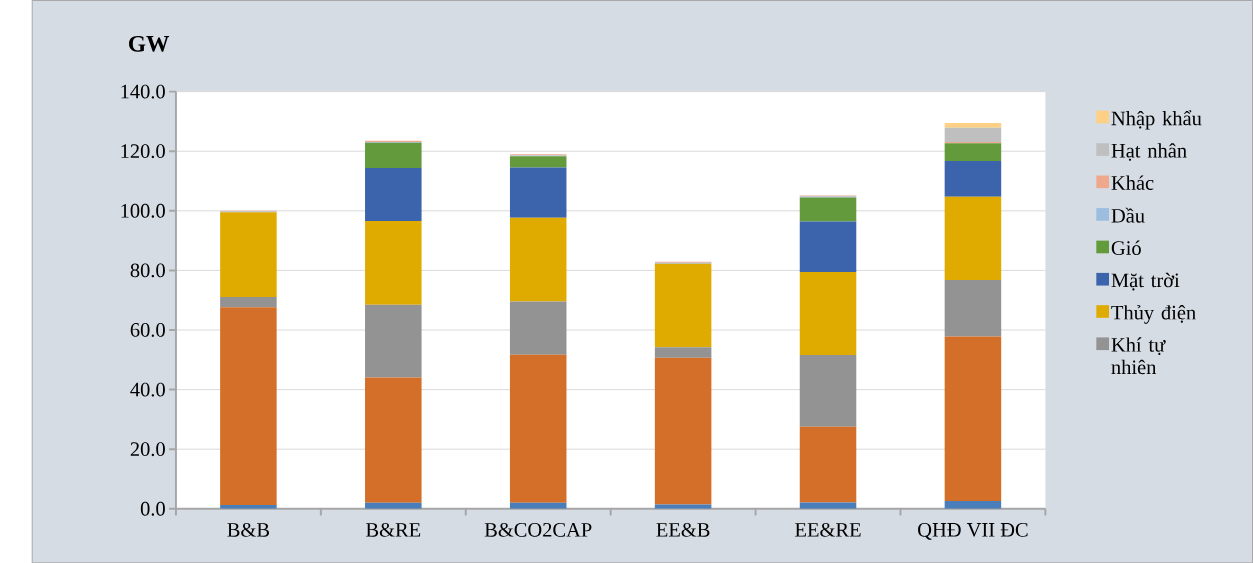 This screenshot has width=1253, height=563. Describe the element at coordinates (683, 529) in the screenshot. I see `x-tick-label: EE&B` at that location.